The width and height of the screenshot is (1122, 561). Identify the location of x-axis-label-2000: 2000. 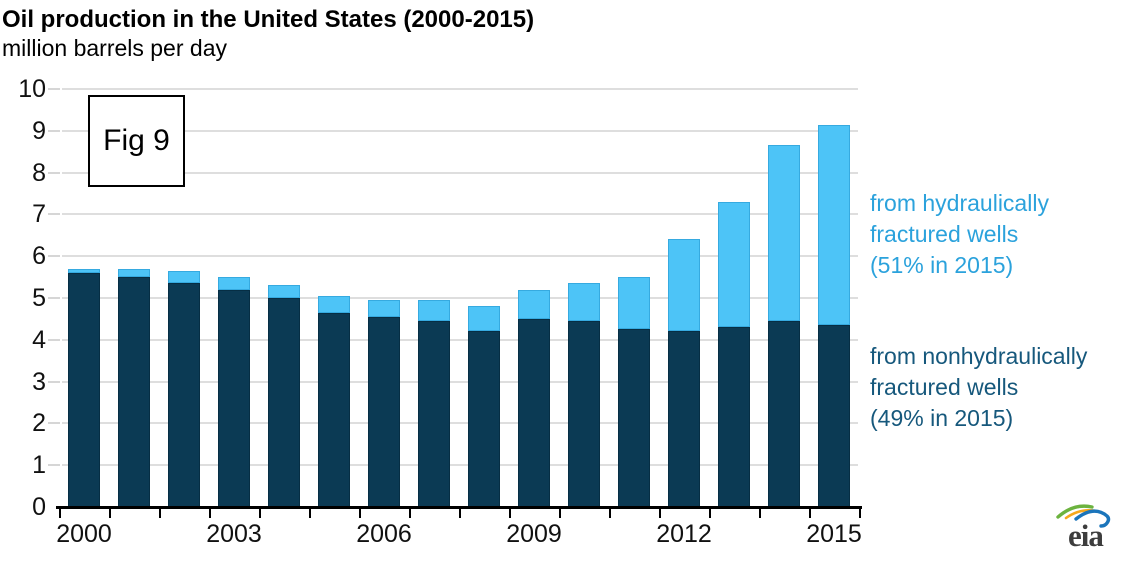
(84, 534).